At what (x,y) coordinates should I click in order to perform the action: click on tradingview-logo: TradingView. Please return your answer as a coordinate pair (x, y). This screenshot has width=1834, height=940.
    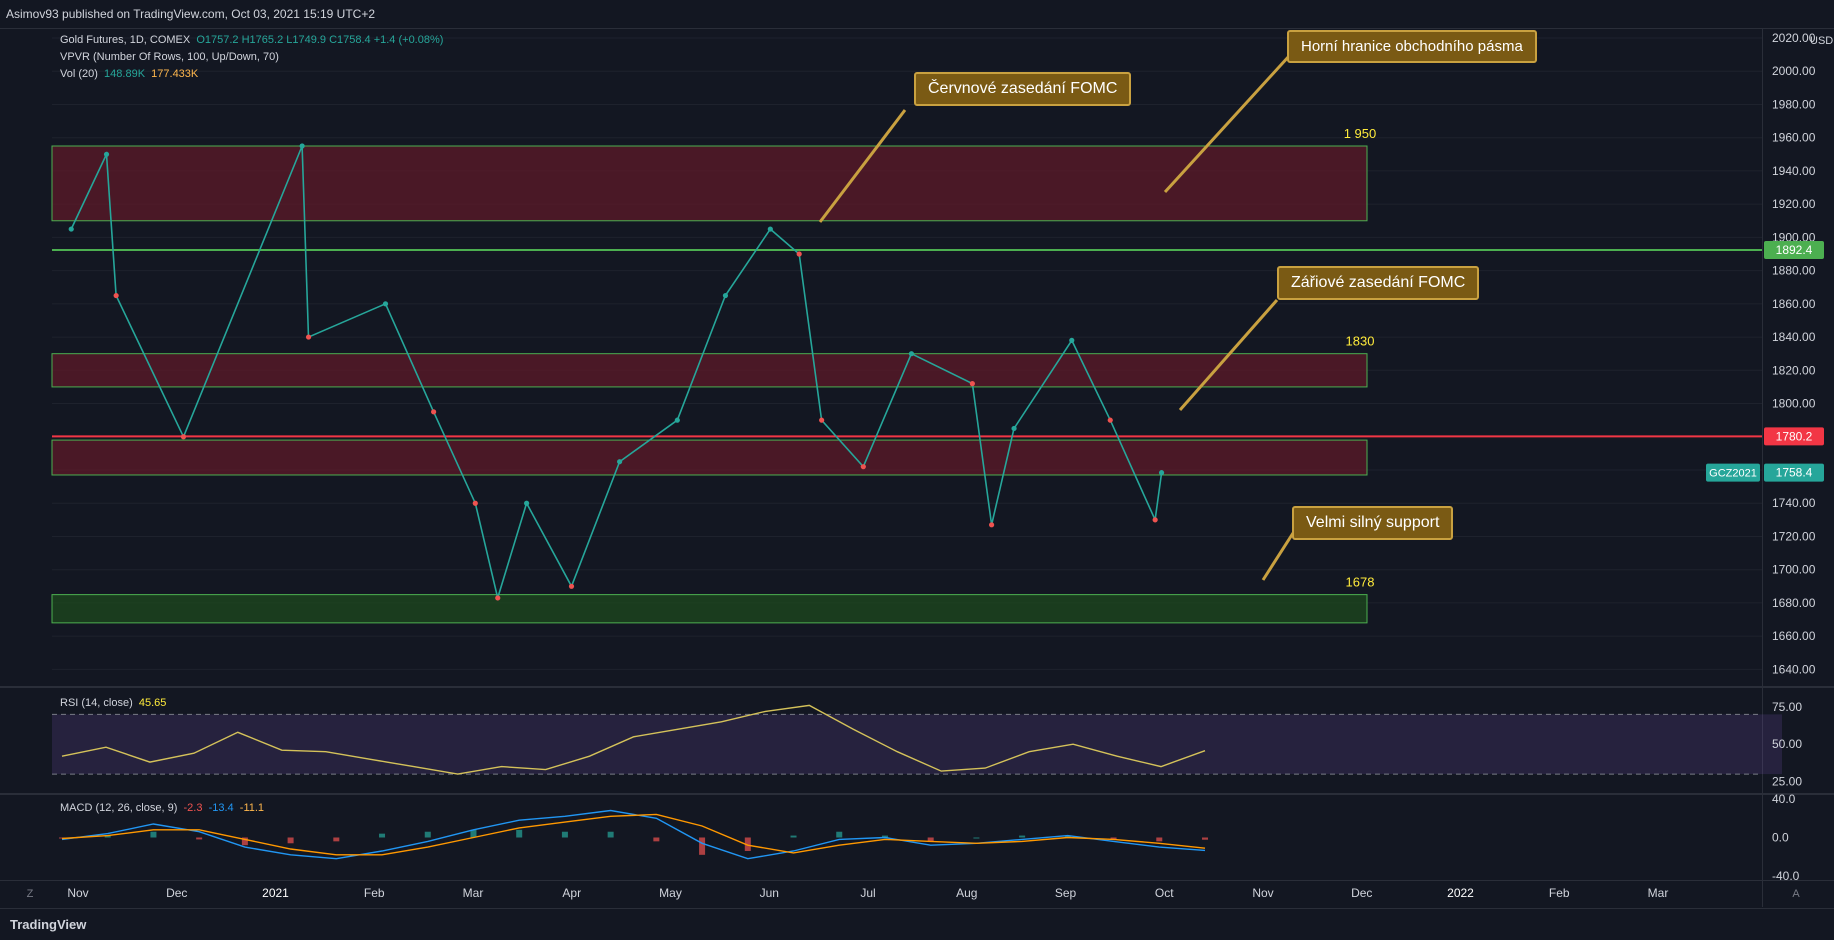
    Looking at the image, I should click on (48, 924).